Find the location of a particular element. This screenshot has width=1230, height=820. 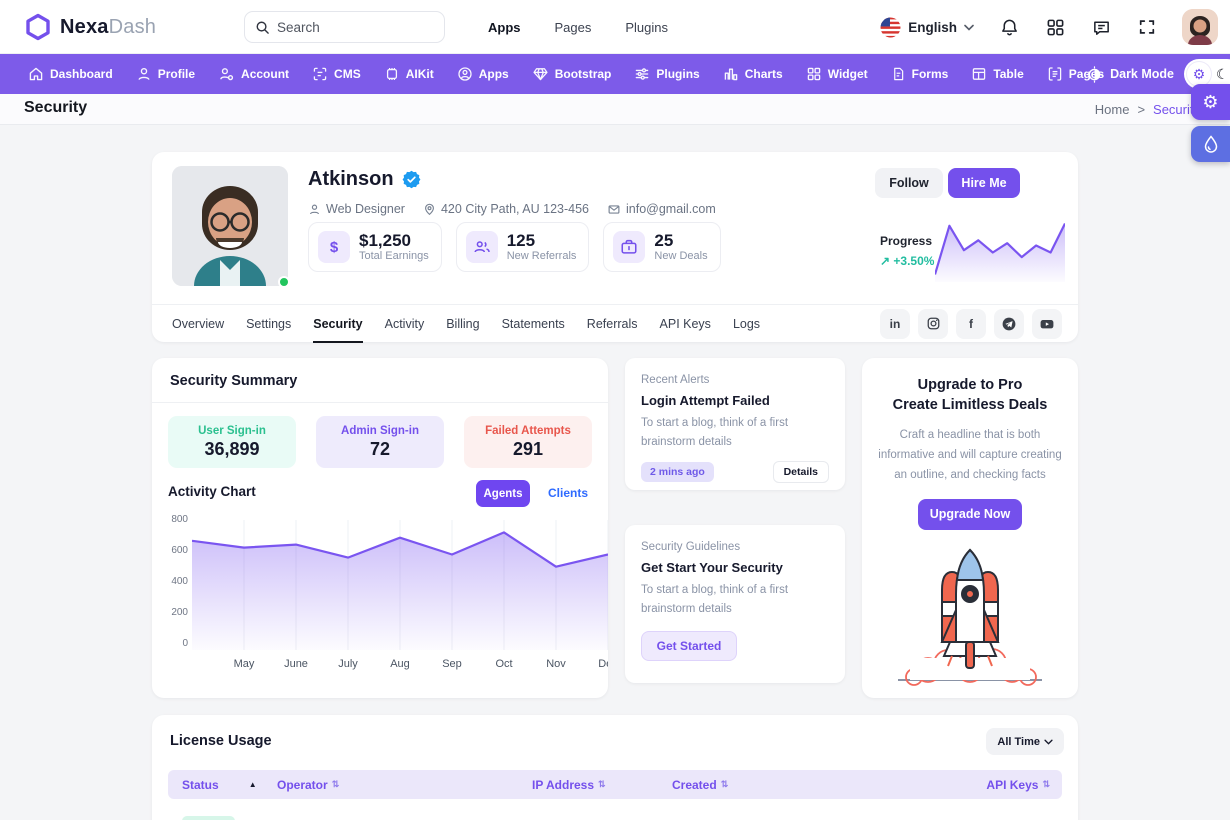

breadcrumb-bar: Security Home > Security is located at coordinates (615, 109).